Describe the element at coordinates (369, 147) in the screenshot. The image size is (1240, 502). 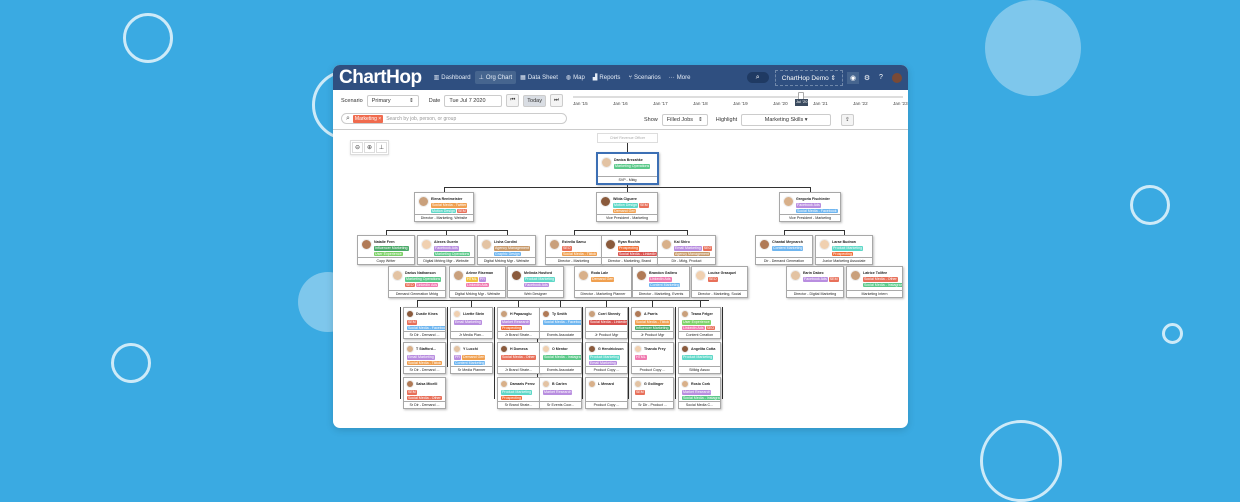
I see `zoom-in-icon: ⊕` at that location.